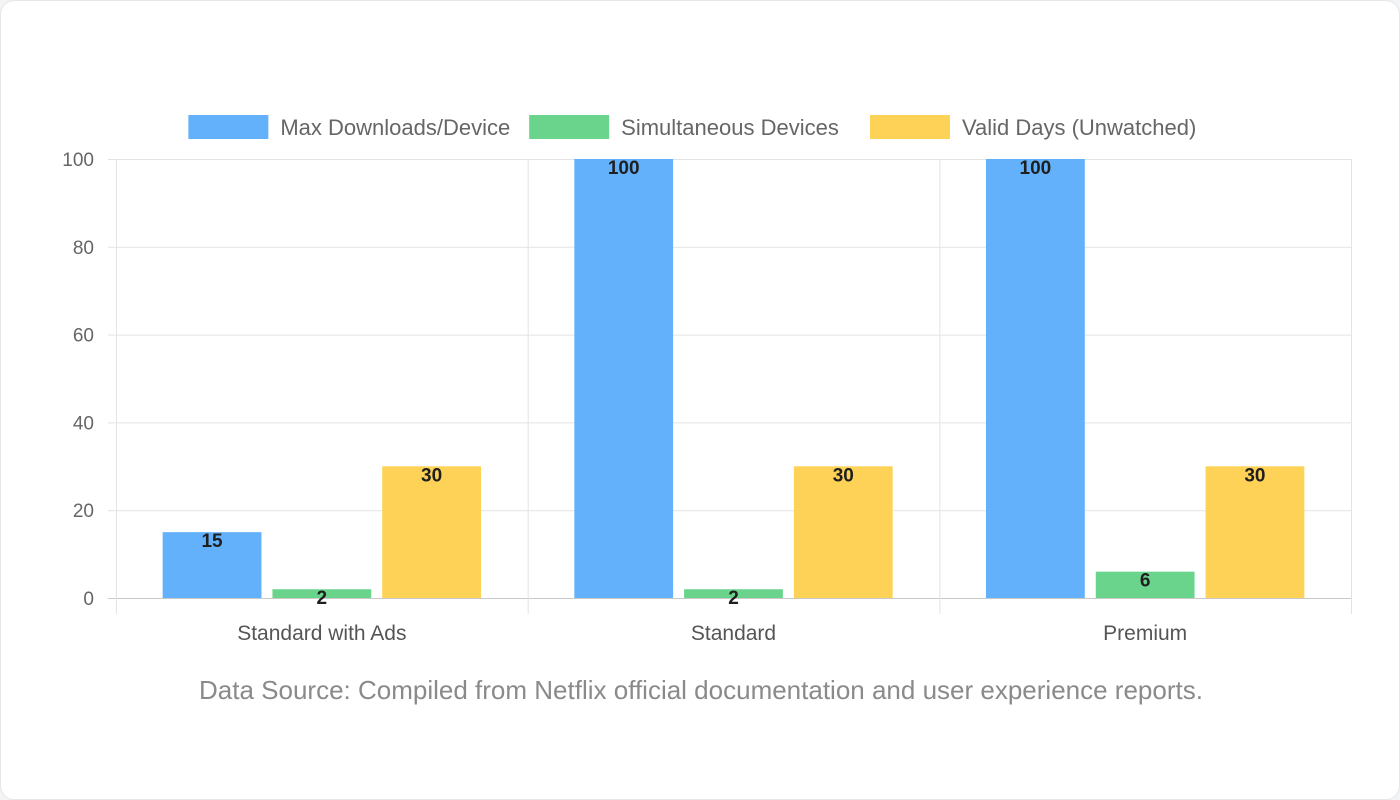 The image size is (1400, 800). What do you see at coordinates (212, 565) in the screenshot?
I see `bar-max-downloads-device-standard-with-ads` at bounding box center [212, 565].